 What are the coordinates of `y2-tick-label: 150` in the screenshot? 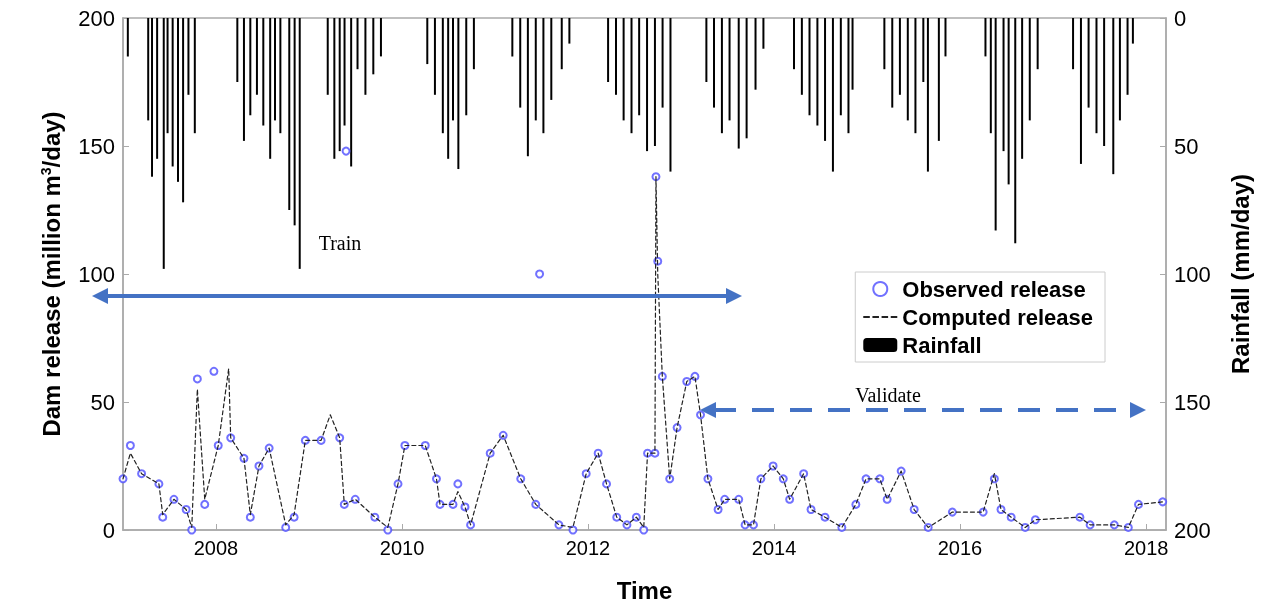 It's located at (1192, 402).